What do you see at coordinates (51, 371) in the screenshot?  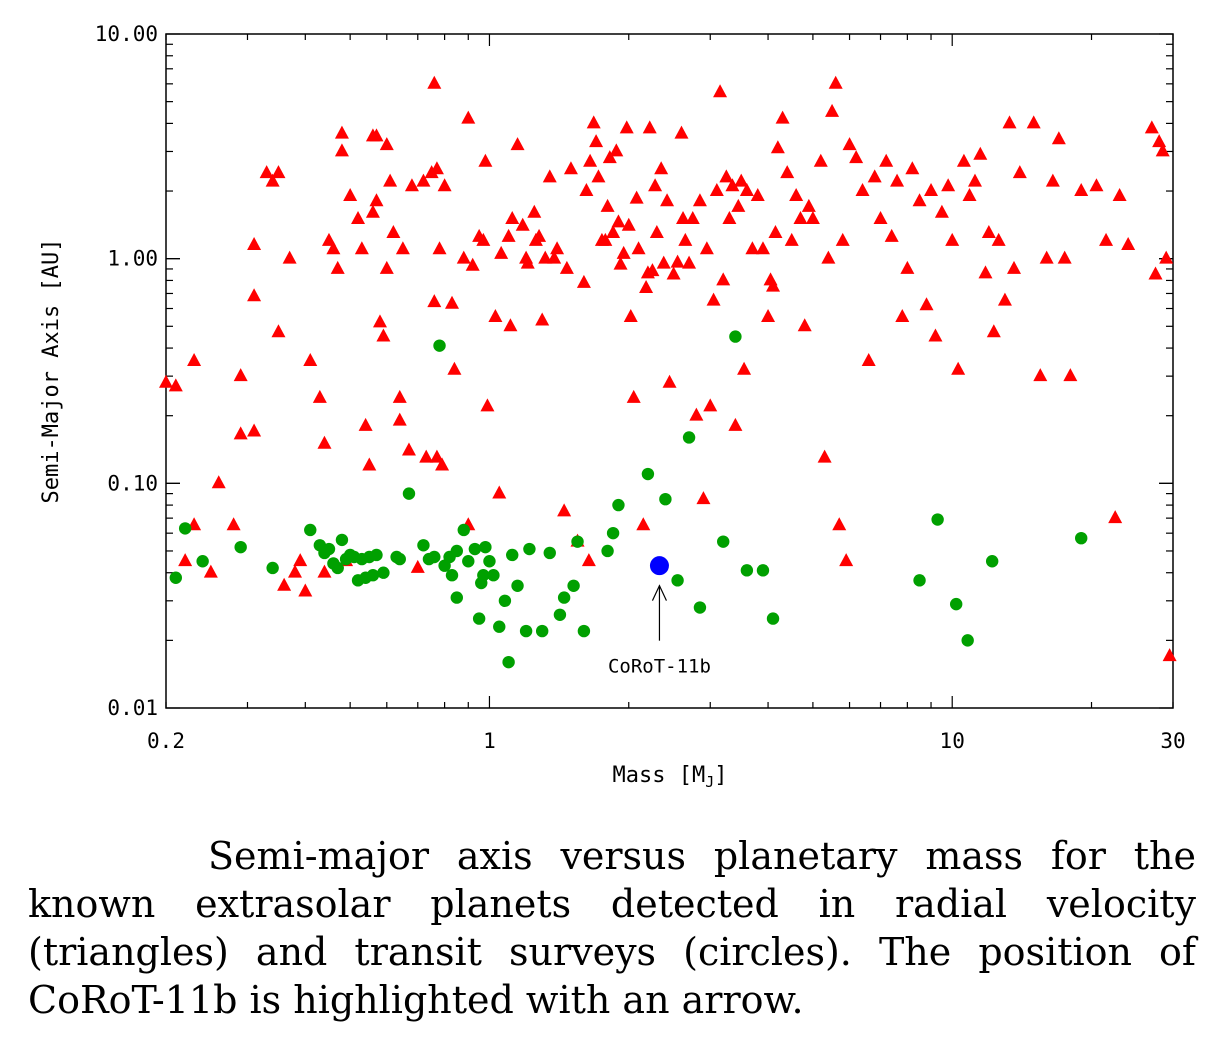 I see `y-axis-title: Semi-Major Axis [AU]` at bounding box center [51, 371].